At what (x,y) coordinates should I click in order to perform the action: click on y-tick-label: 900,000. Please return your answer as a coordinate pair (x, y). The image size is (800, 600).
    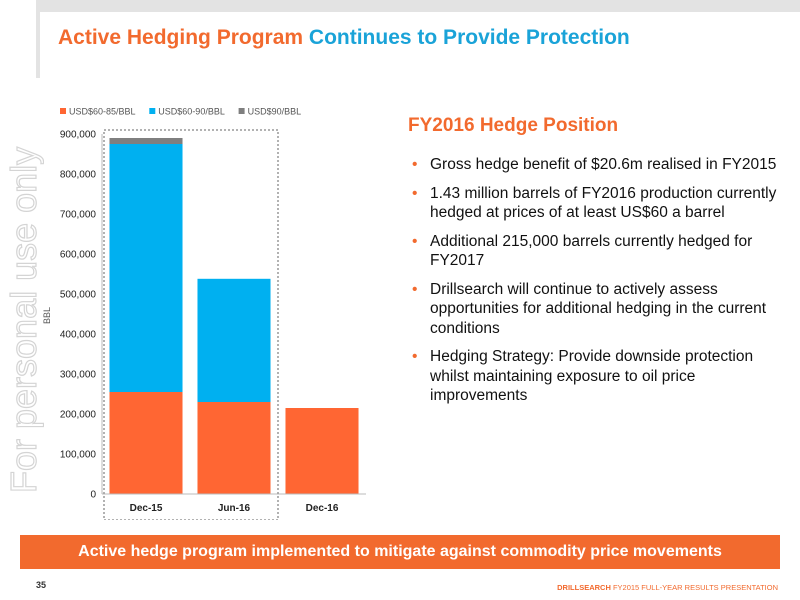
    Looking at the image, I should click on (78, 135).